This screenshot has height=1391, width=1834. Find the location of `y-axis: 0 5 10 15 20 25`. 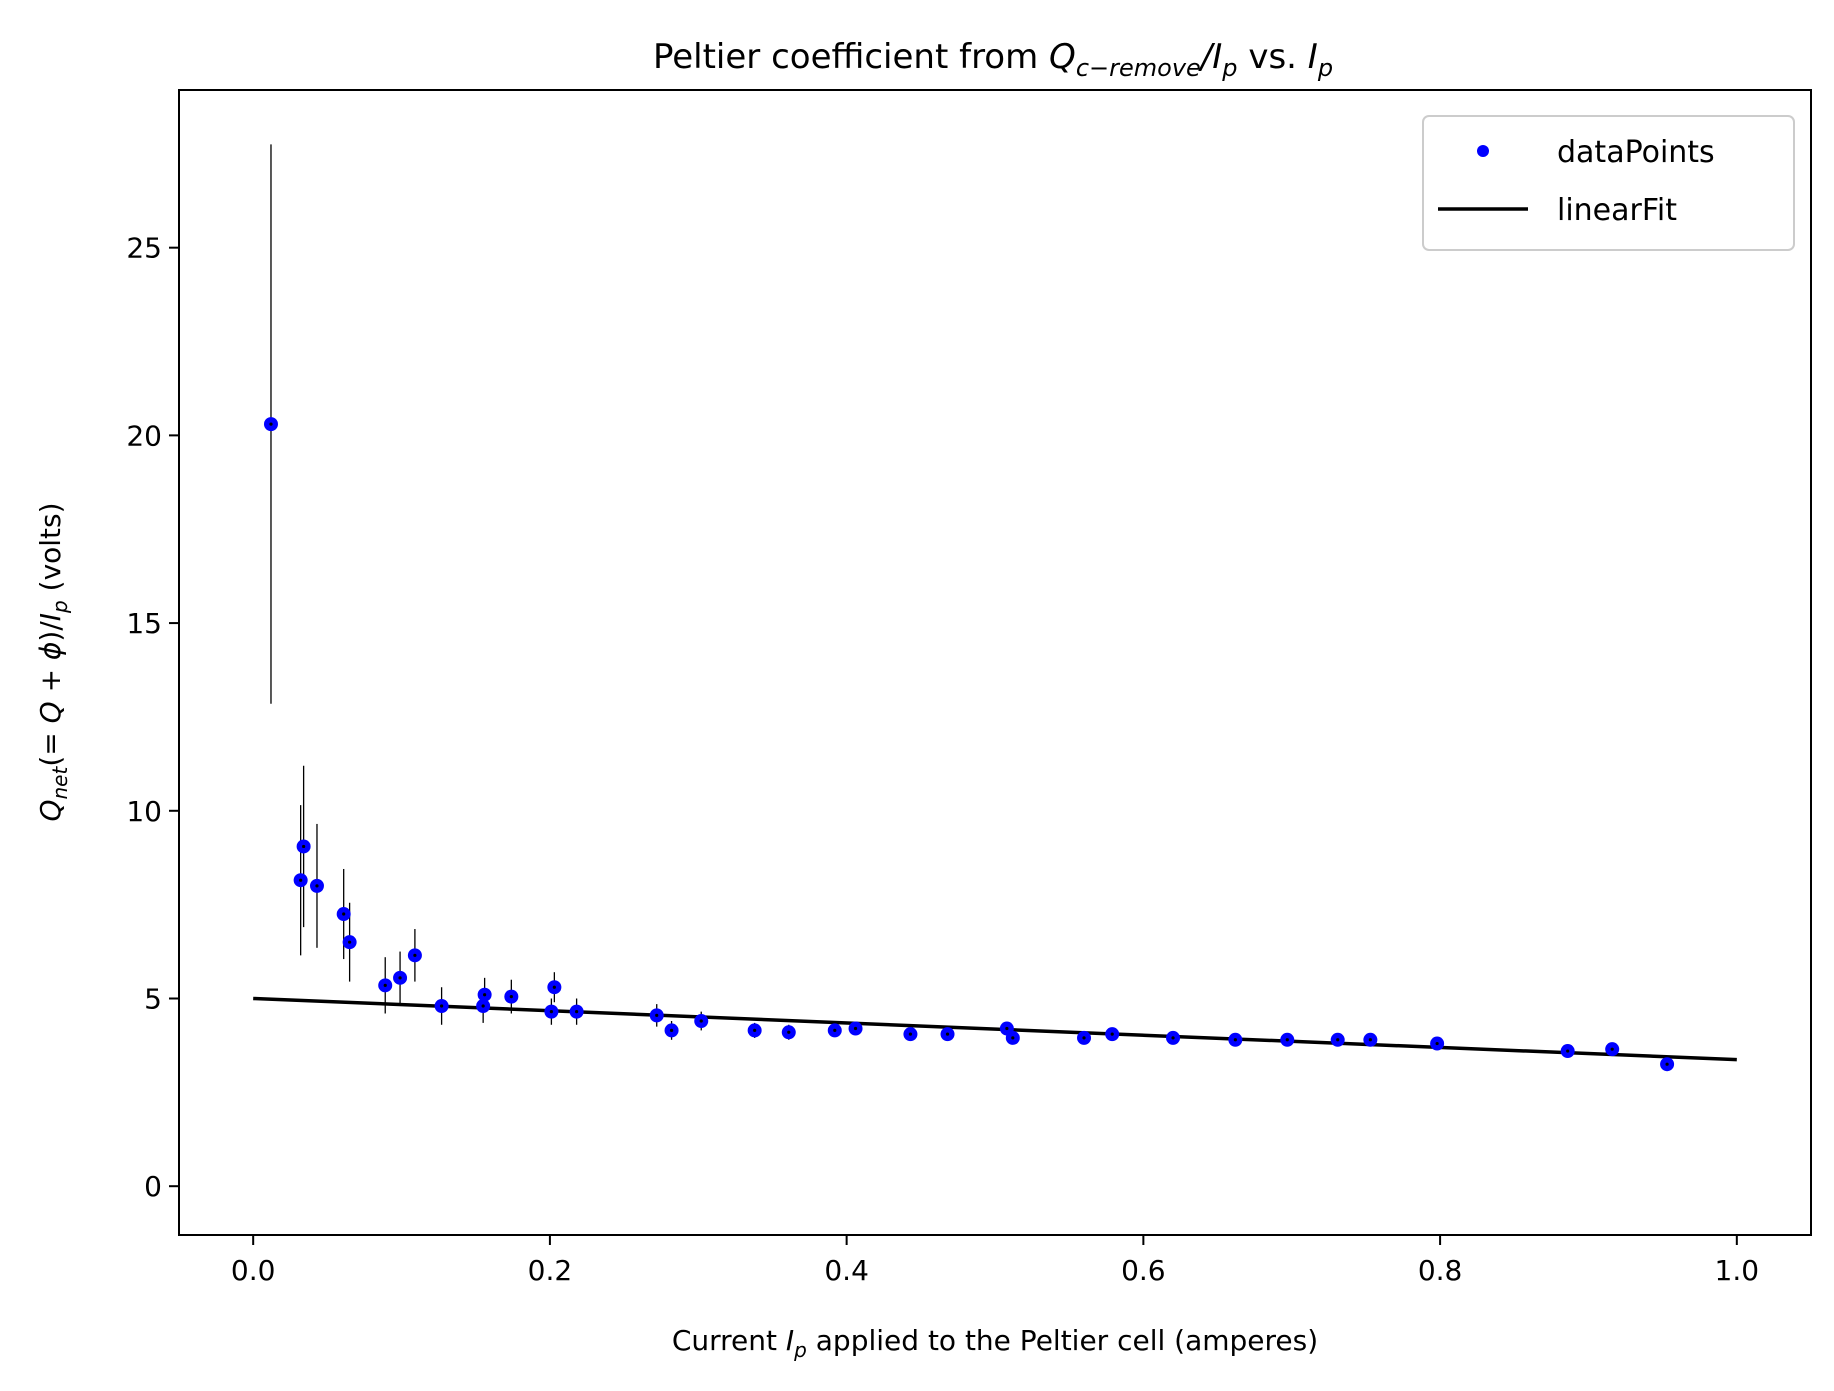

y-axis: 0 5 10 15 20 25 is located at coordinates (152, 717).